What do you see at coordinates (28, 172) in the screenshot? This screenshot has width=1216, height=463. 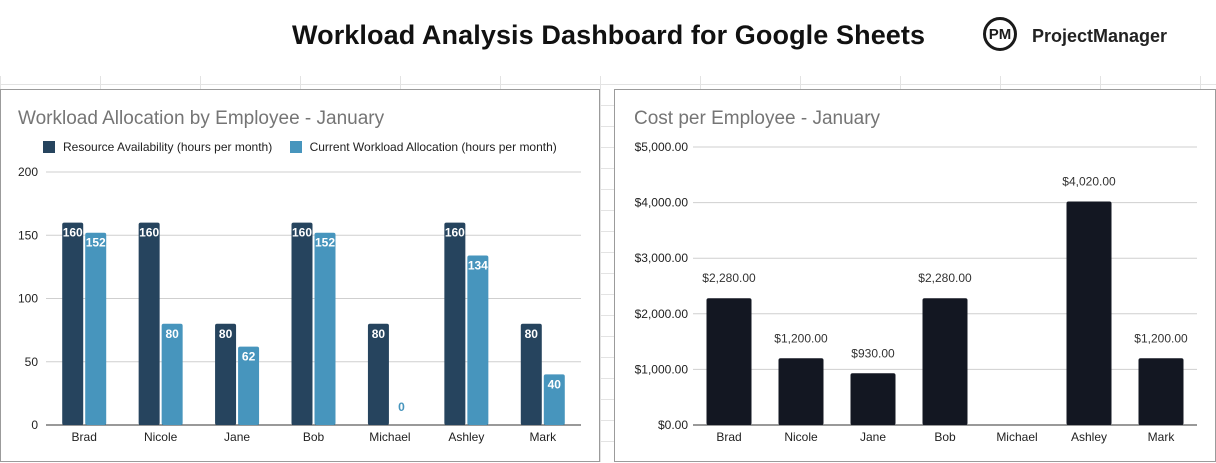 I see `y-tick-label: 200` at bounding box center [28, 172].